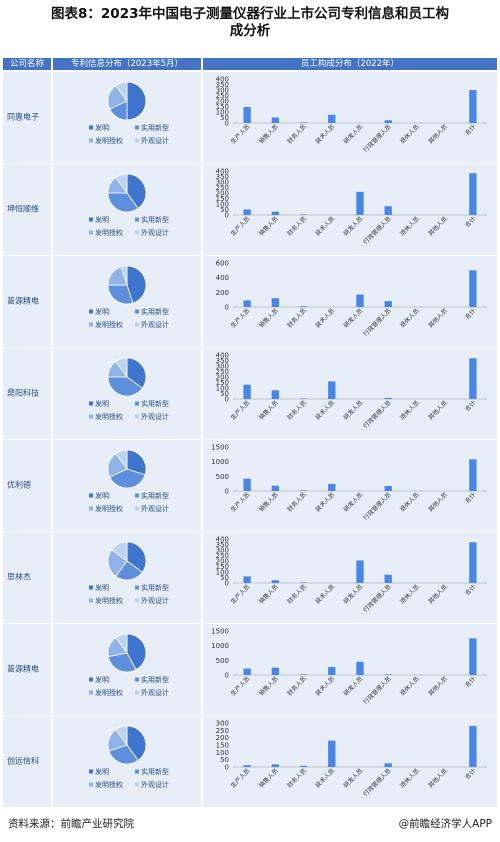  I want to click on company-name-cell: 思林杰, so click(27, 577).